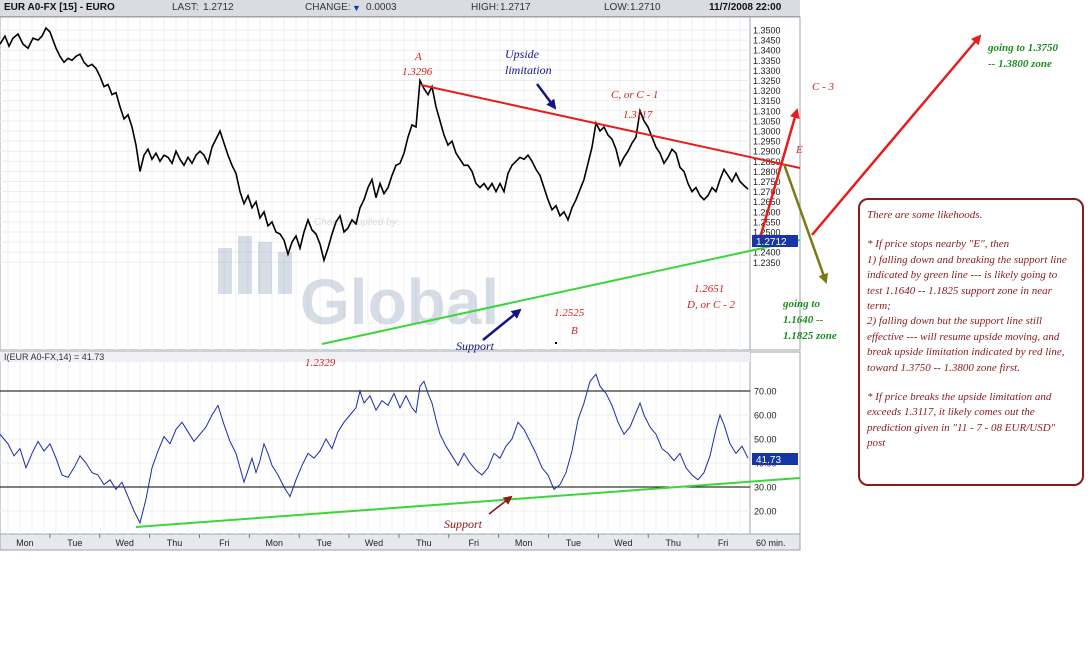 The width and height of the screenshot is (1090, 663). Describe the element at coordinates (54, 357) in the screenshot. I see `rsi-title: I(EUR A0-FX,14) = 41.73` at that location.